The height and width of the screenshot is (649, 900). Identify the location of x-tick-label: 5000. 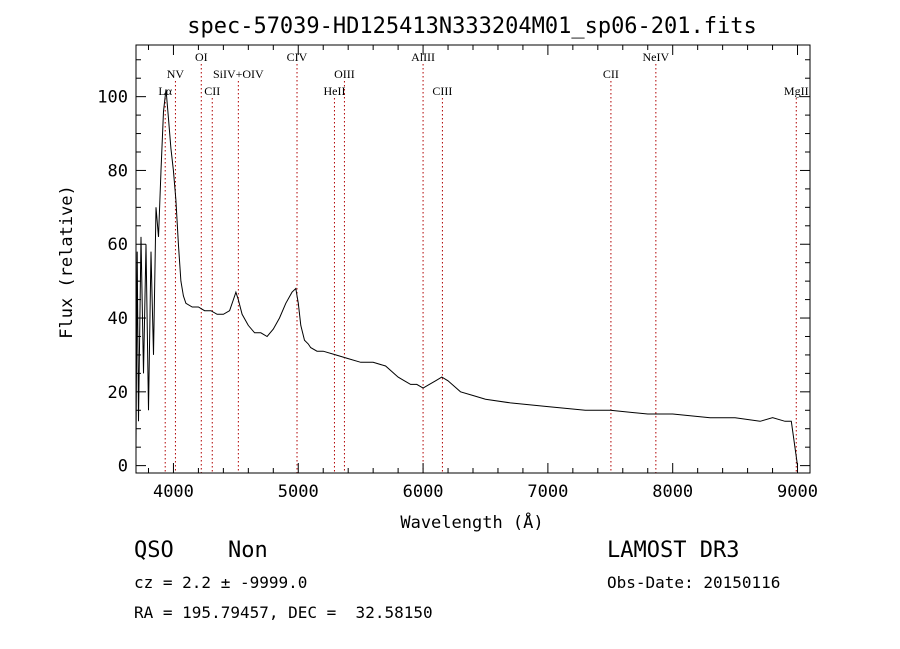
(298, 492).